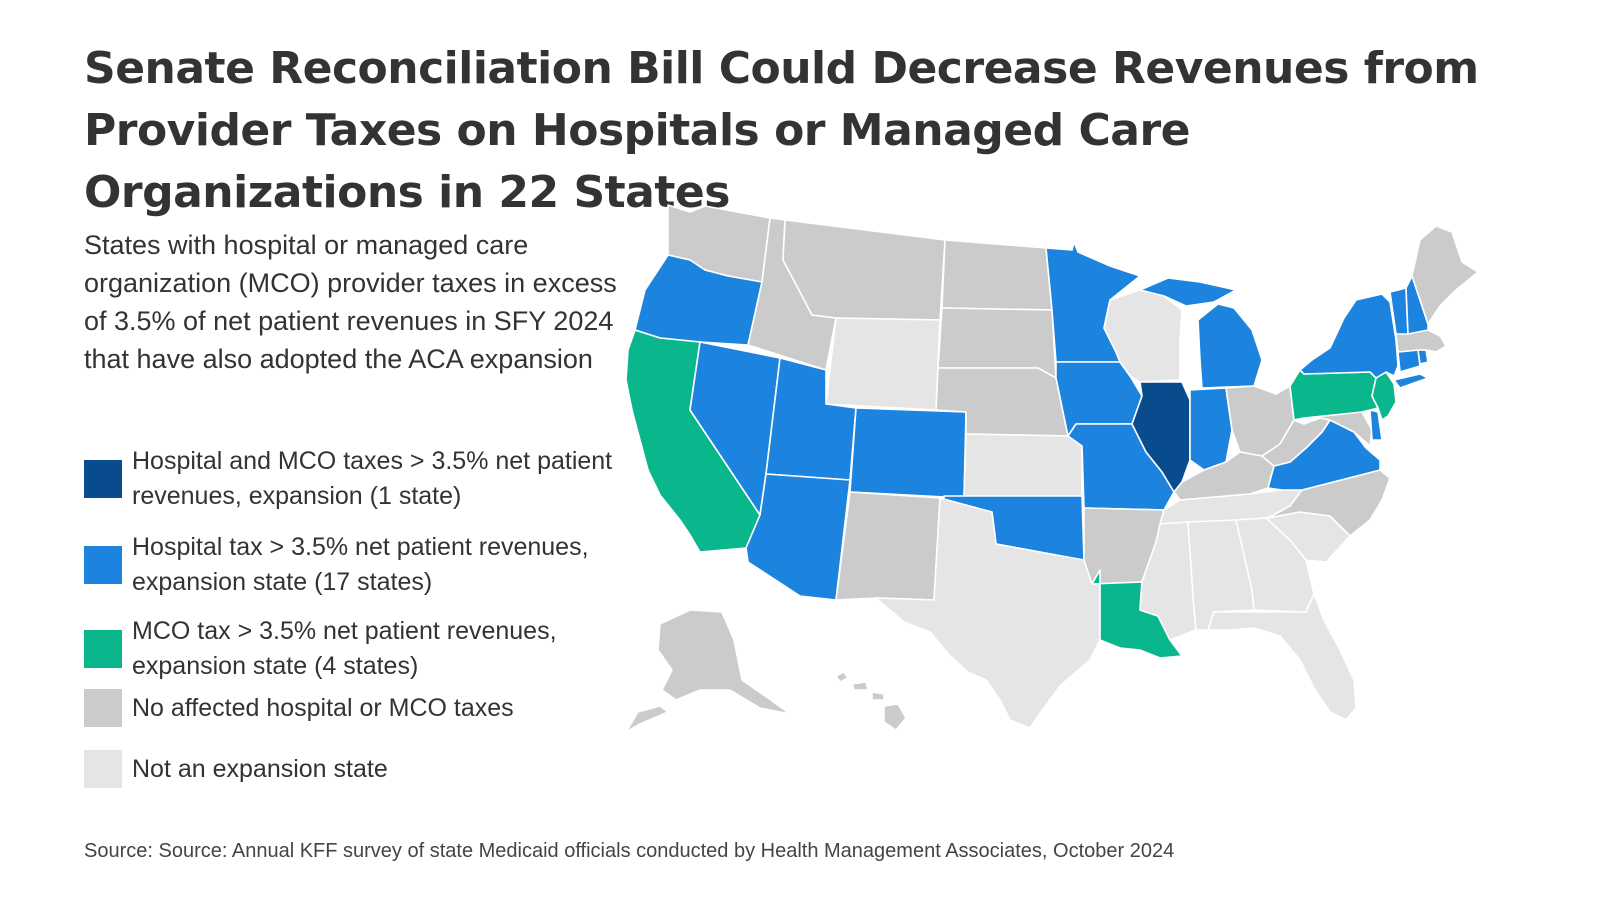  What do you see at coordinates (1168, 581) in the screenshot?
I see `state-ms` at bounding box center [1168, 581].